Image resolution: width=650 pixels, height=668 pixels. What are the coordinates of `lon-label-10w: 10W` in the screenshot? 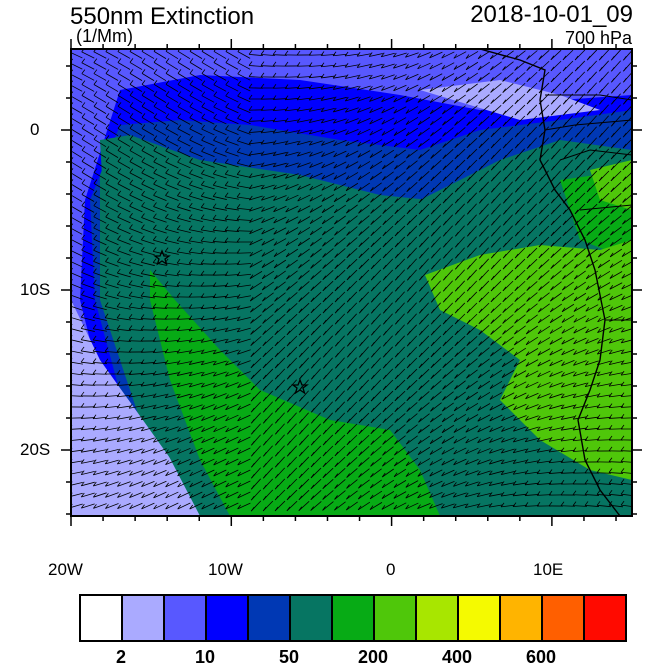 It's located at (225, 570).